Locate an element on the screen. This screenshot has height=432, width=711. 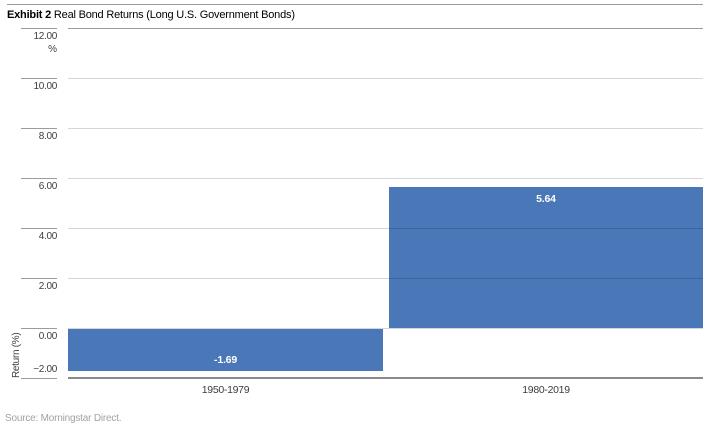
y-tick-label-2: 2.00 is located at coordinates (48, 286).